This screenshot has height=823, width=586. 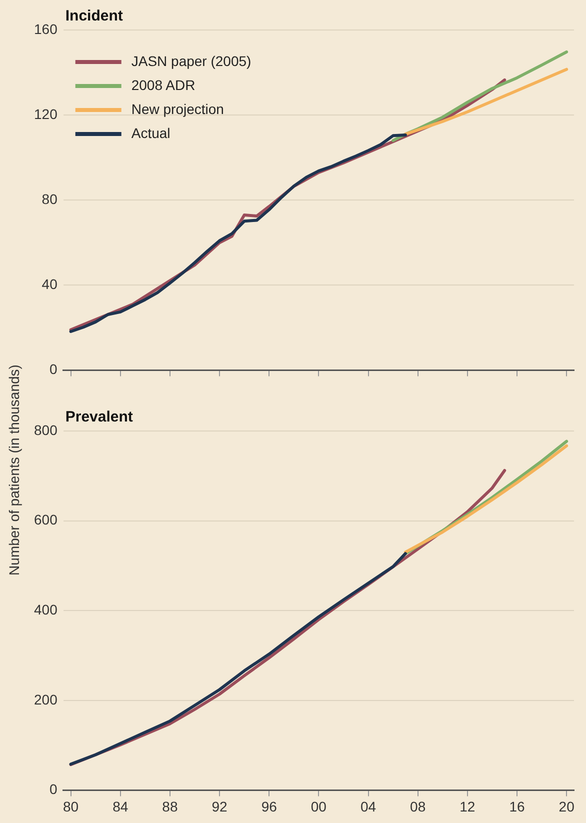 I want to click on x-tick-label: 84, so click(x=120, y=806).